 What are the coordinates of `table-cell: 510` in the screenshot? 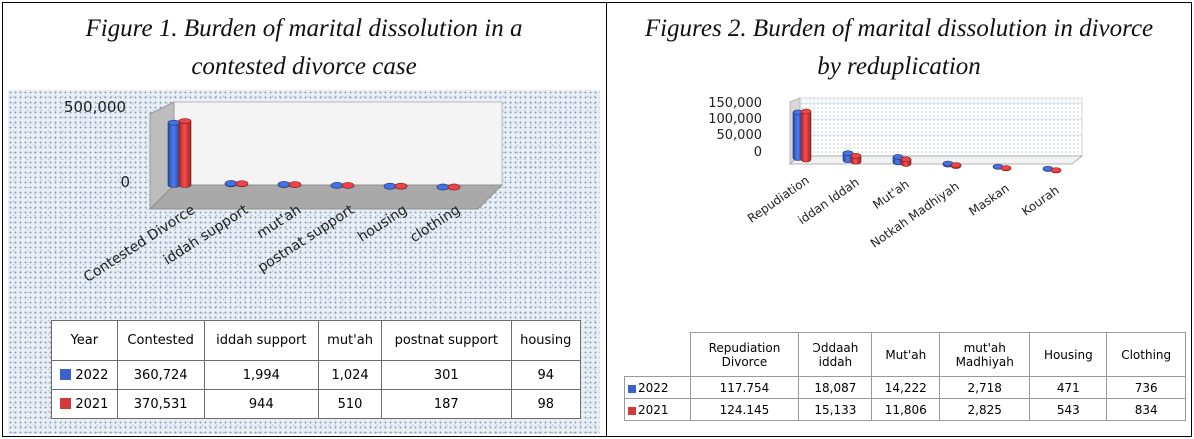 It's located at (350, 404).